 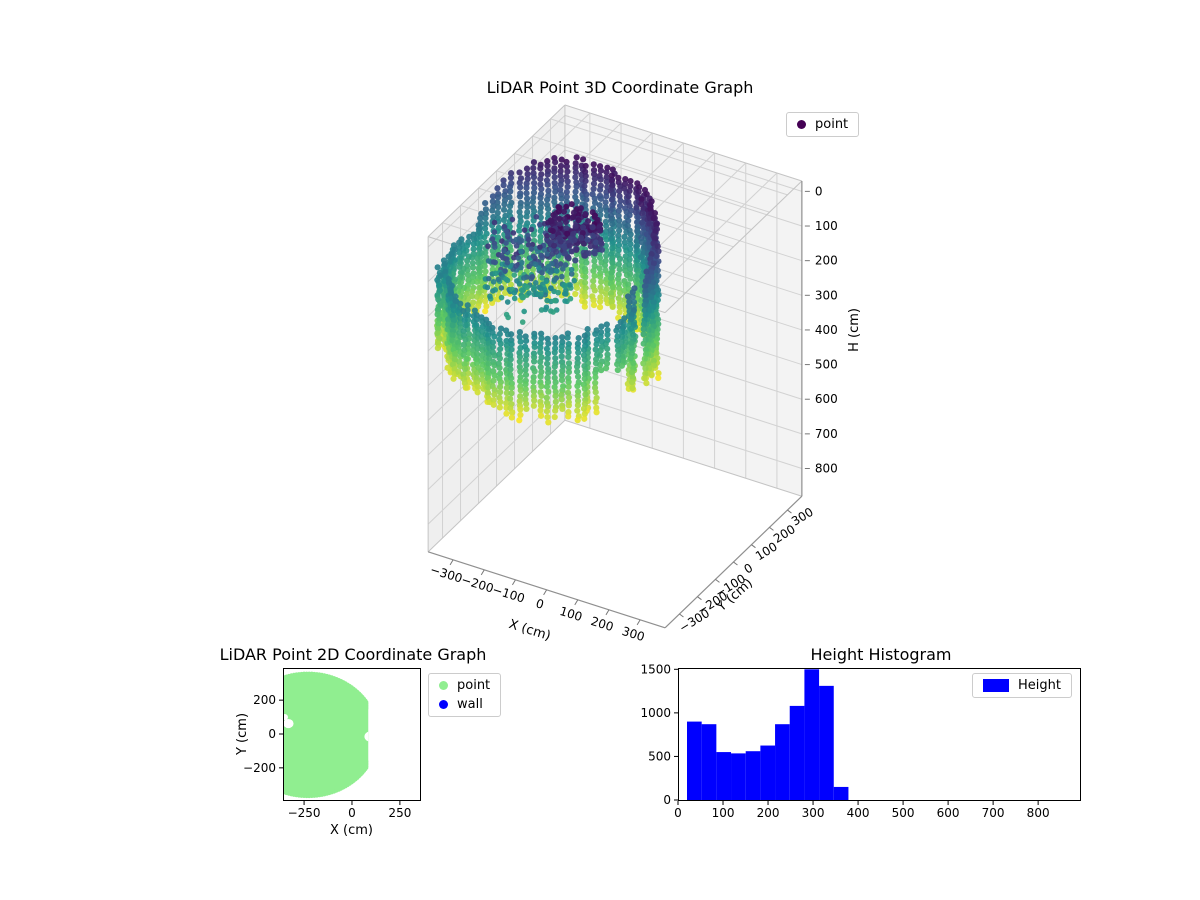 I want to click on legend-item-point-2d: point, so click(x=464, y=685).